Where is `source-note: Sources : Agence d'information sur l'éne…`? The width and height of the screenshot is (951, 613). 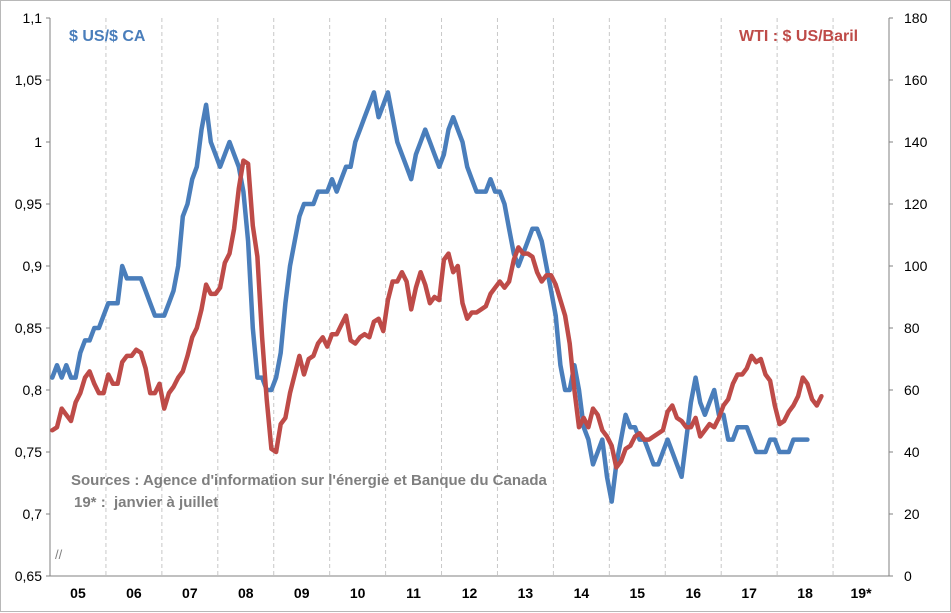
source-note: Sources : Agence d'information sur l'éne… is located at coordinates (309, 480).